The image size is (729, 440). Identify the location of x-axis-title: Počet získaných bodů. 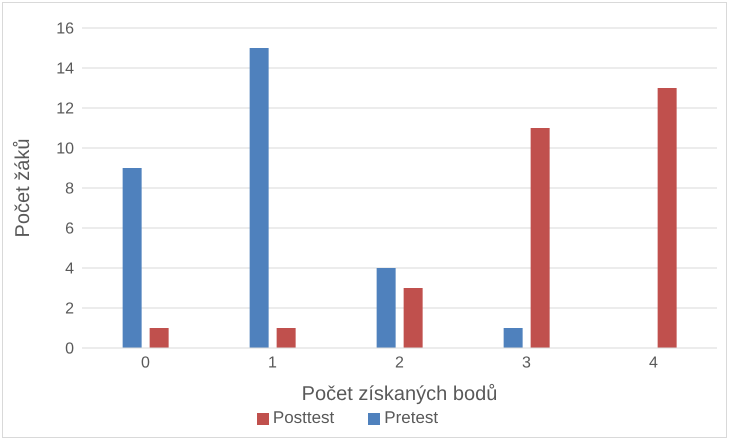
(400, 394).